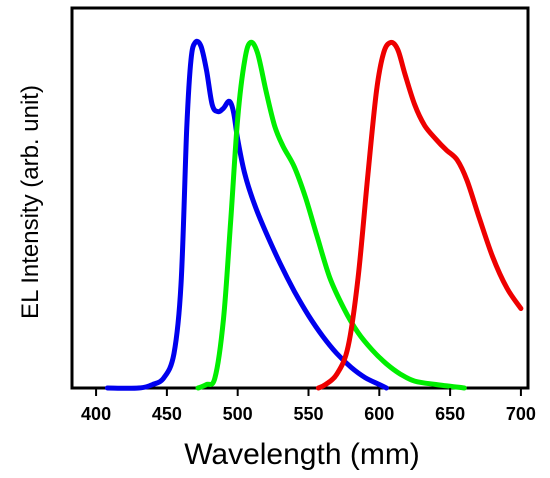  Describe the element at coordinates (379, 414) in the screenshot. I see `x-tick-label-600: 600` at that location.